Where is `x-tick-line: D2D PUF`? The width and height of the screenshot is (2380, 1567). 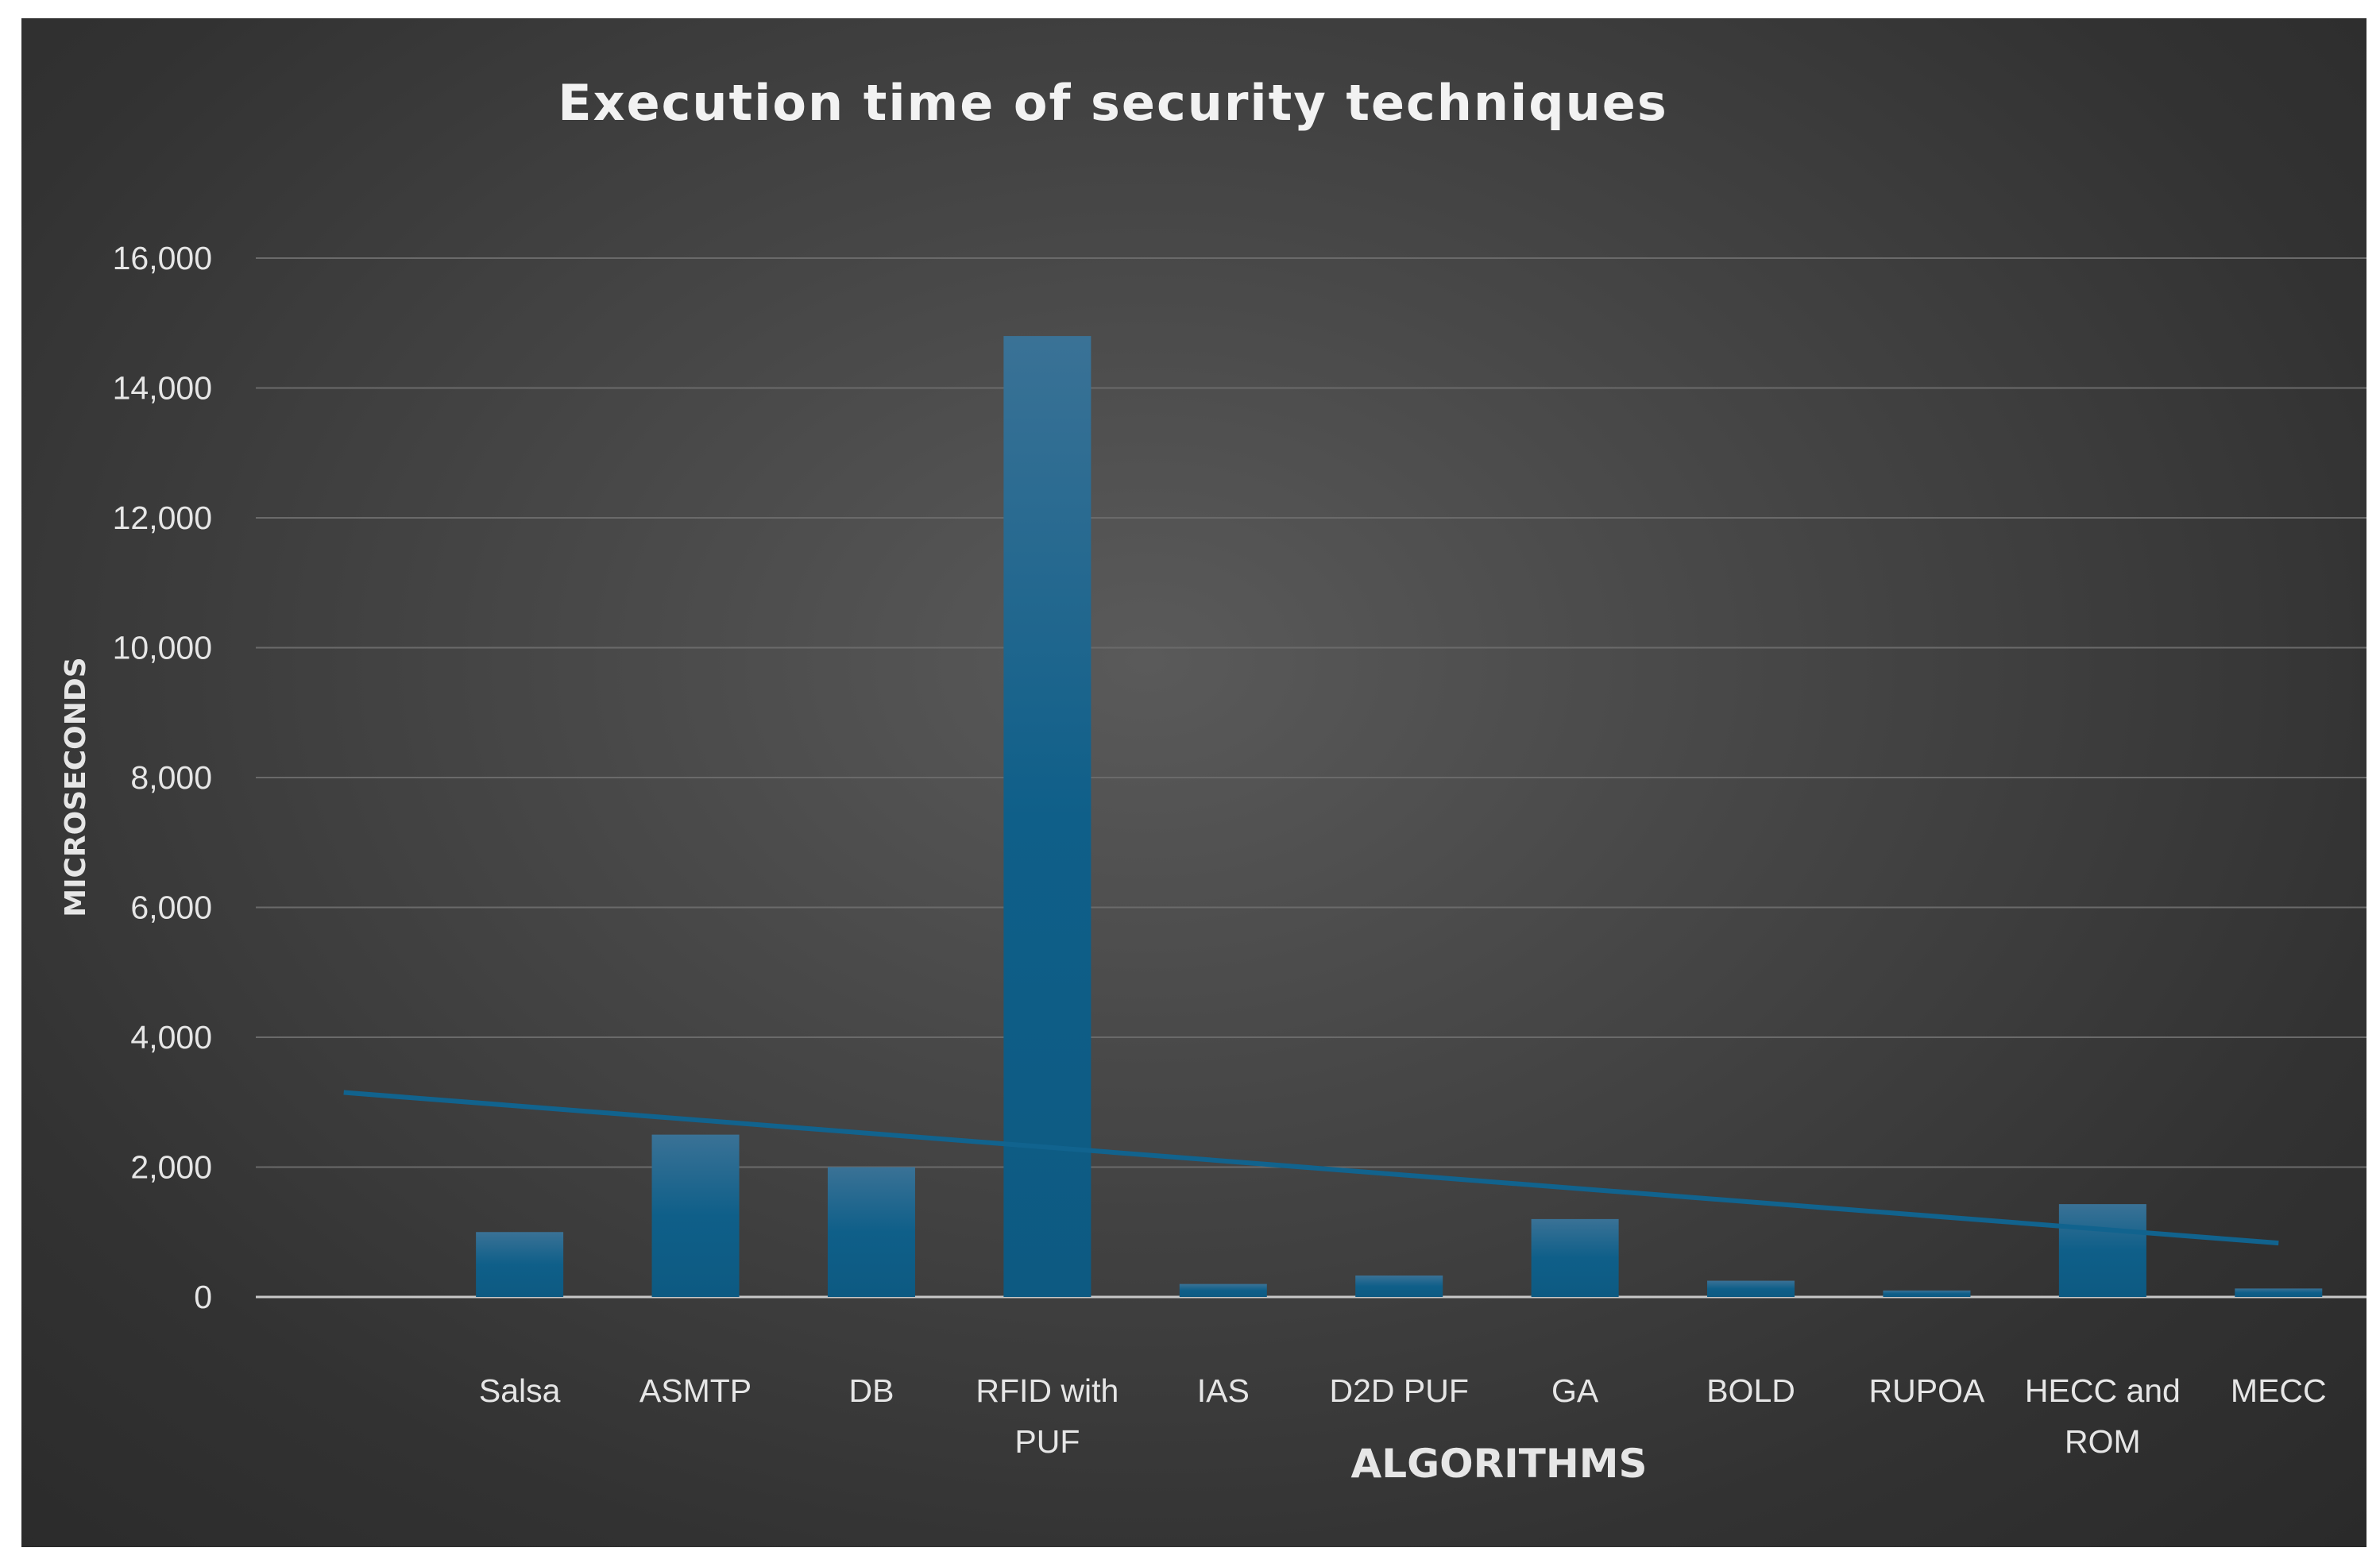
x-tick-line: D2D PUF is located at coordinates (1398, 1390).